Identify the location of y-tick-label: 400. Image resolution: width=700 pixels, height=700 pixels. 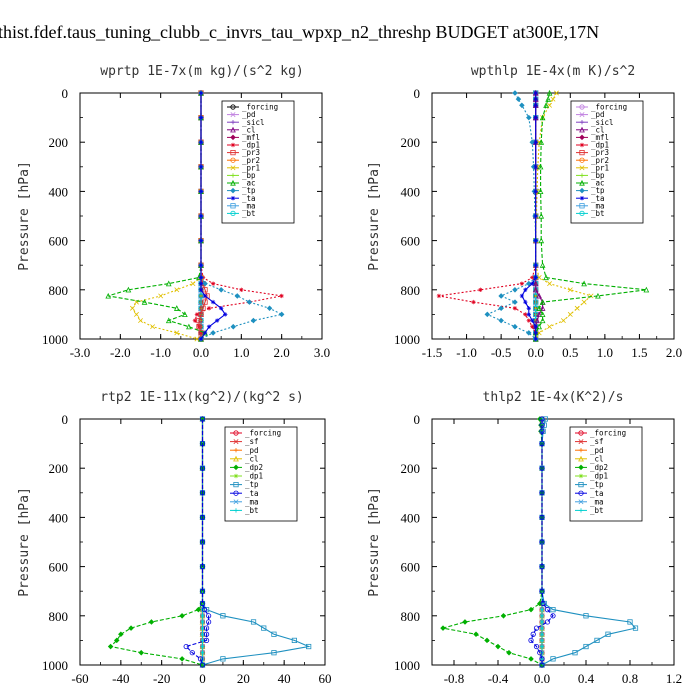
(59, 517).